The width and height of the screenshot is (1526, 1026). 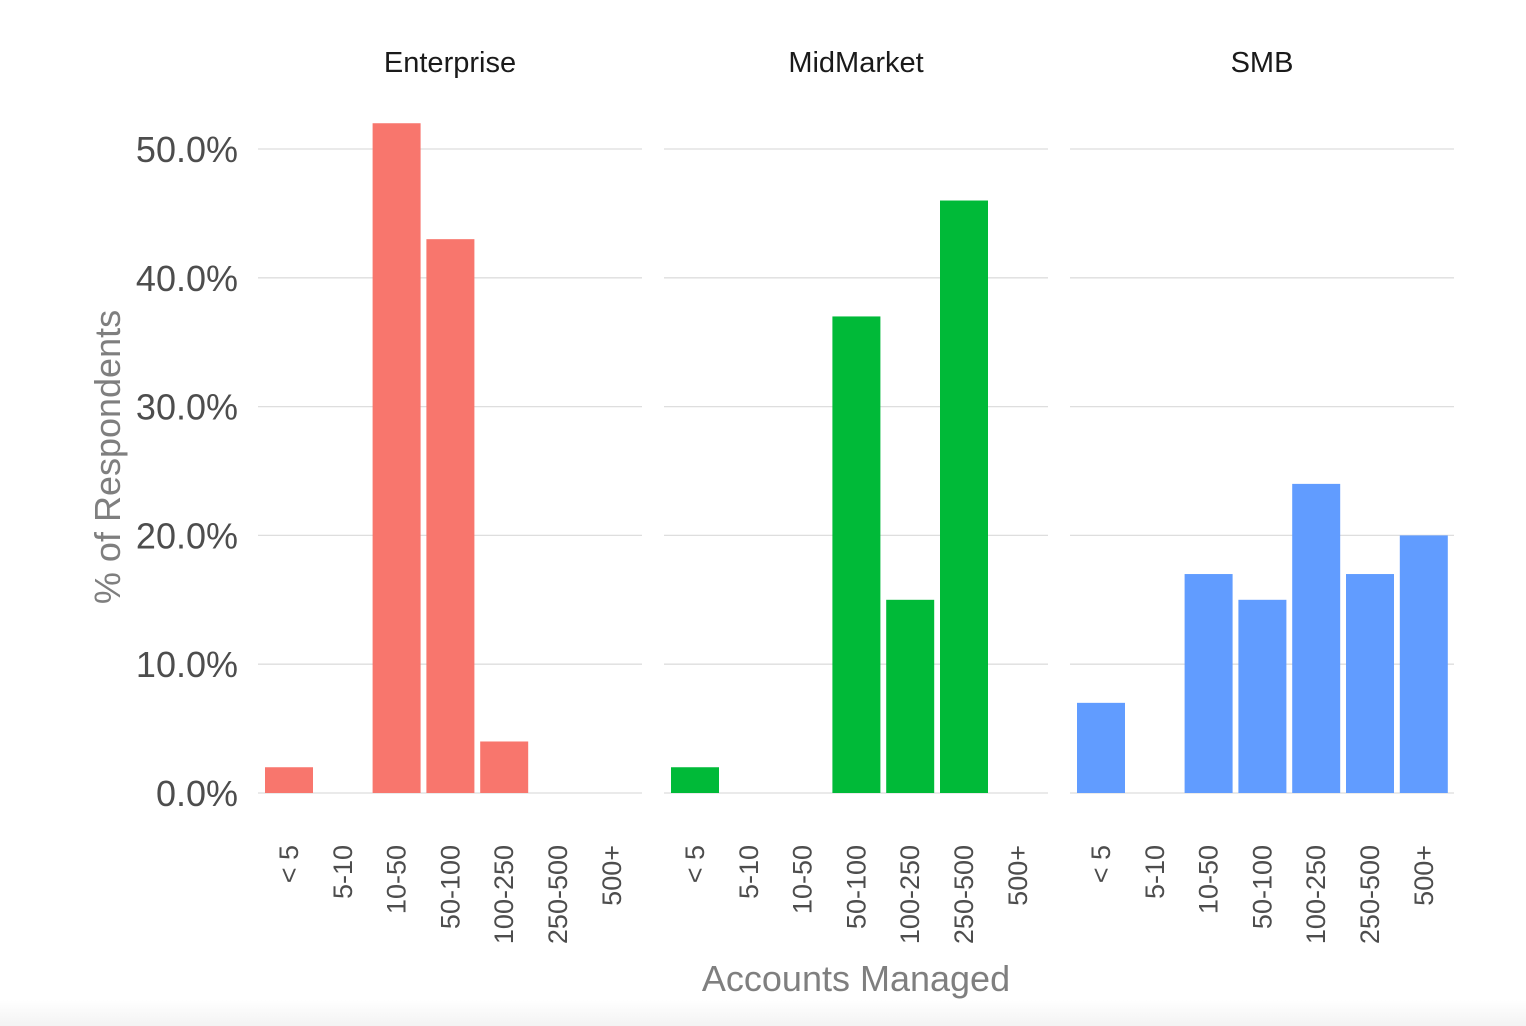 I want to click on facet-title-enterprise: Enterprise, so click(x=450, y=63).